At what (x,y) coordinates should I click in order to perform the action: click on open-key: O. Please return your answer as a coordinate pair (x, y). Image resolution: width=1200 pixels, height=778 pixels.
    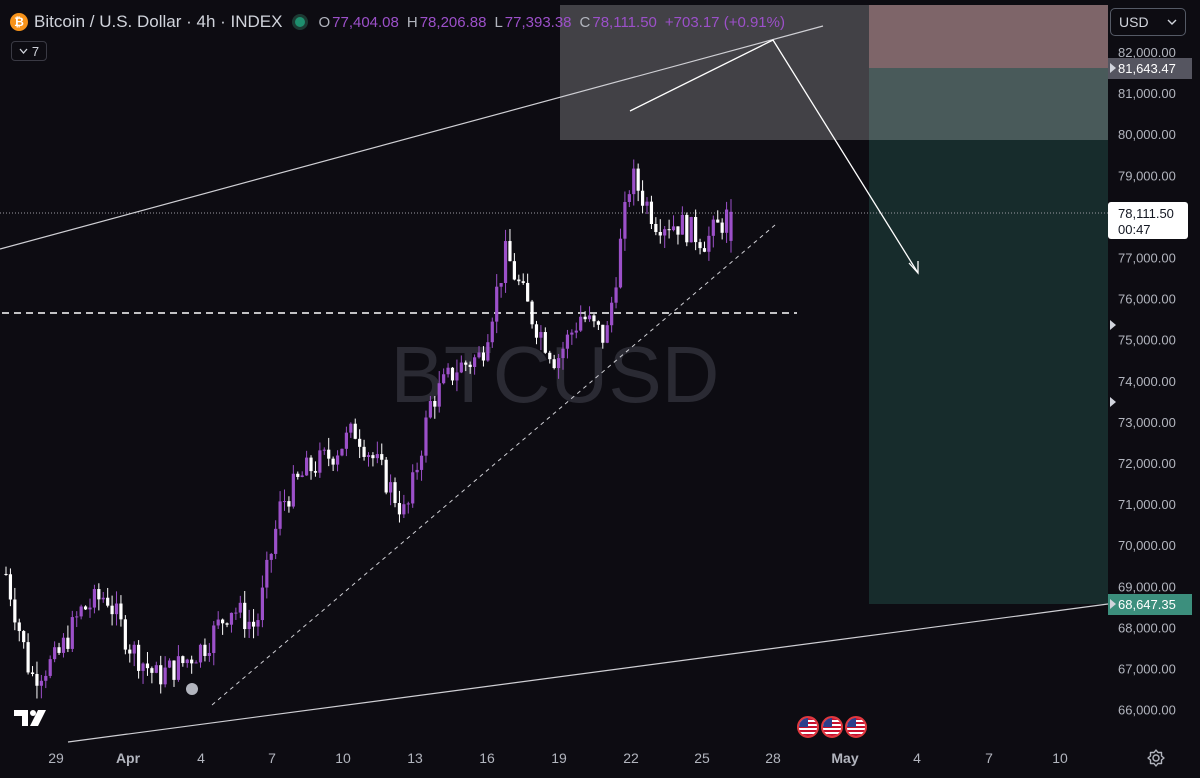
    Looking at the image, I should click on (324, 22).